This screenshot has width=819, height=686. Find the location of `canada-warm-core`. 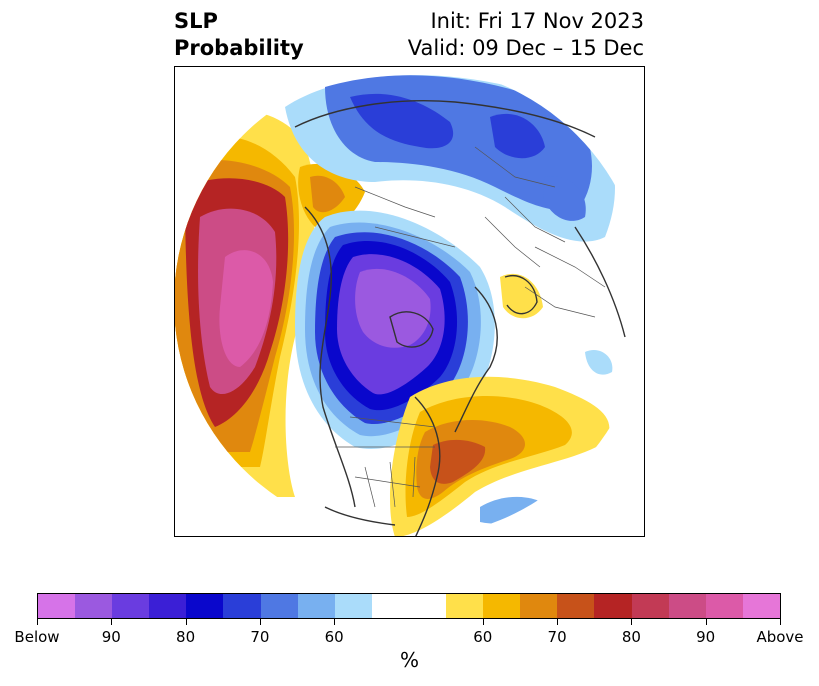

canada-warm-core is located at coordinates (327, 194).